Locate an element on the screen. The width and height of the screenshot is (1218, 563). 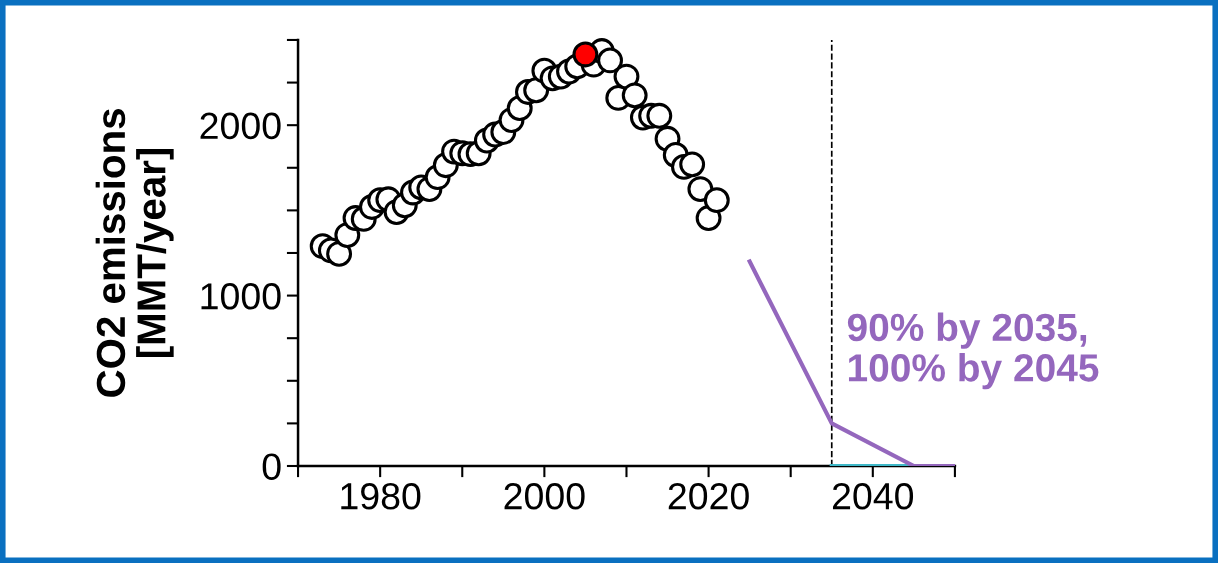
x-tick-label: 1980 is located at coordinates (381, 496).